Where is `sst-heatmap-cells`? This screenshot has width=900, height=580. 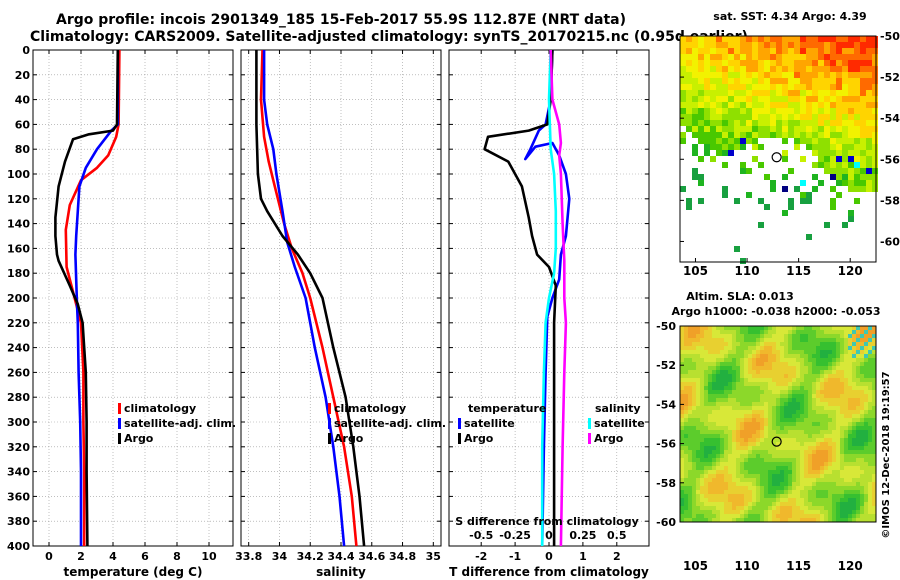
sst-heatmap-cells is located at coordinates (779, 150).